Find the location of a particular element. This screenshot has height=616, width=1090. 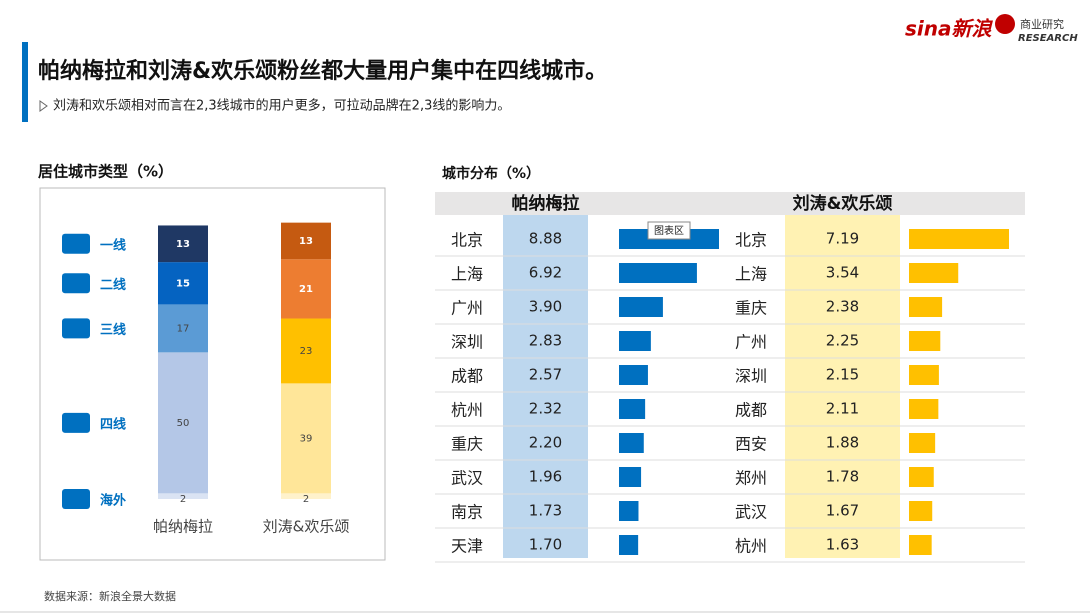

data-label: 2.15 is located at coordinates (842, 375).